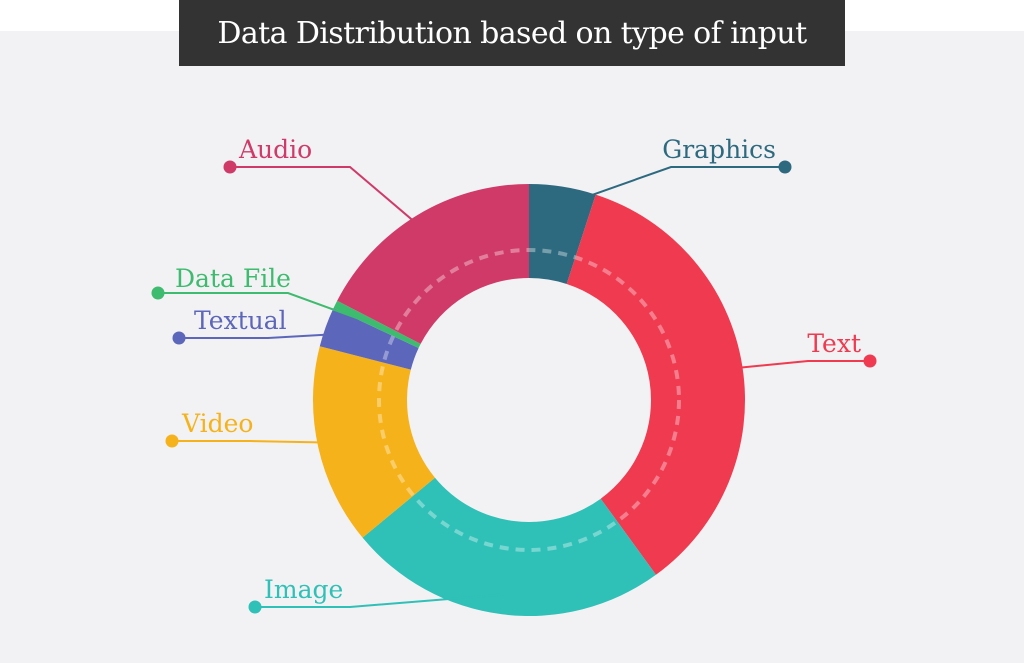 The height and width of the screenshot is (663, 1024). Describe the element at coordinates (377, 324) in the screenshot. I see `slice-data-file` at that location.